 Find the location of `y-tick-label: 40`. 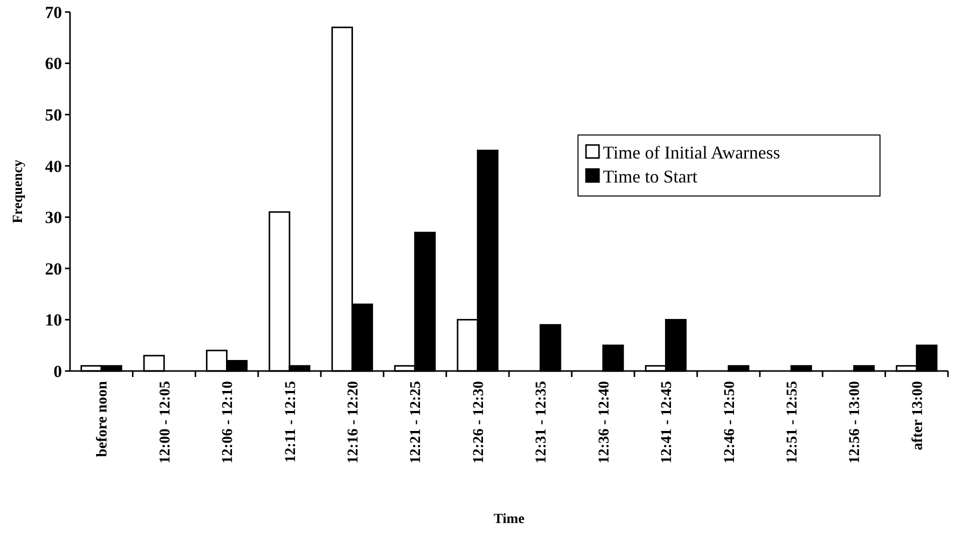

y-tick-label: 40 is located at coordinates (53, 166).